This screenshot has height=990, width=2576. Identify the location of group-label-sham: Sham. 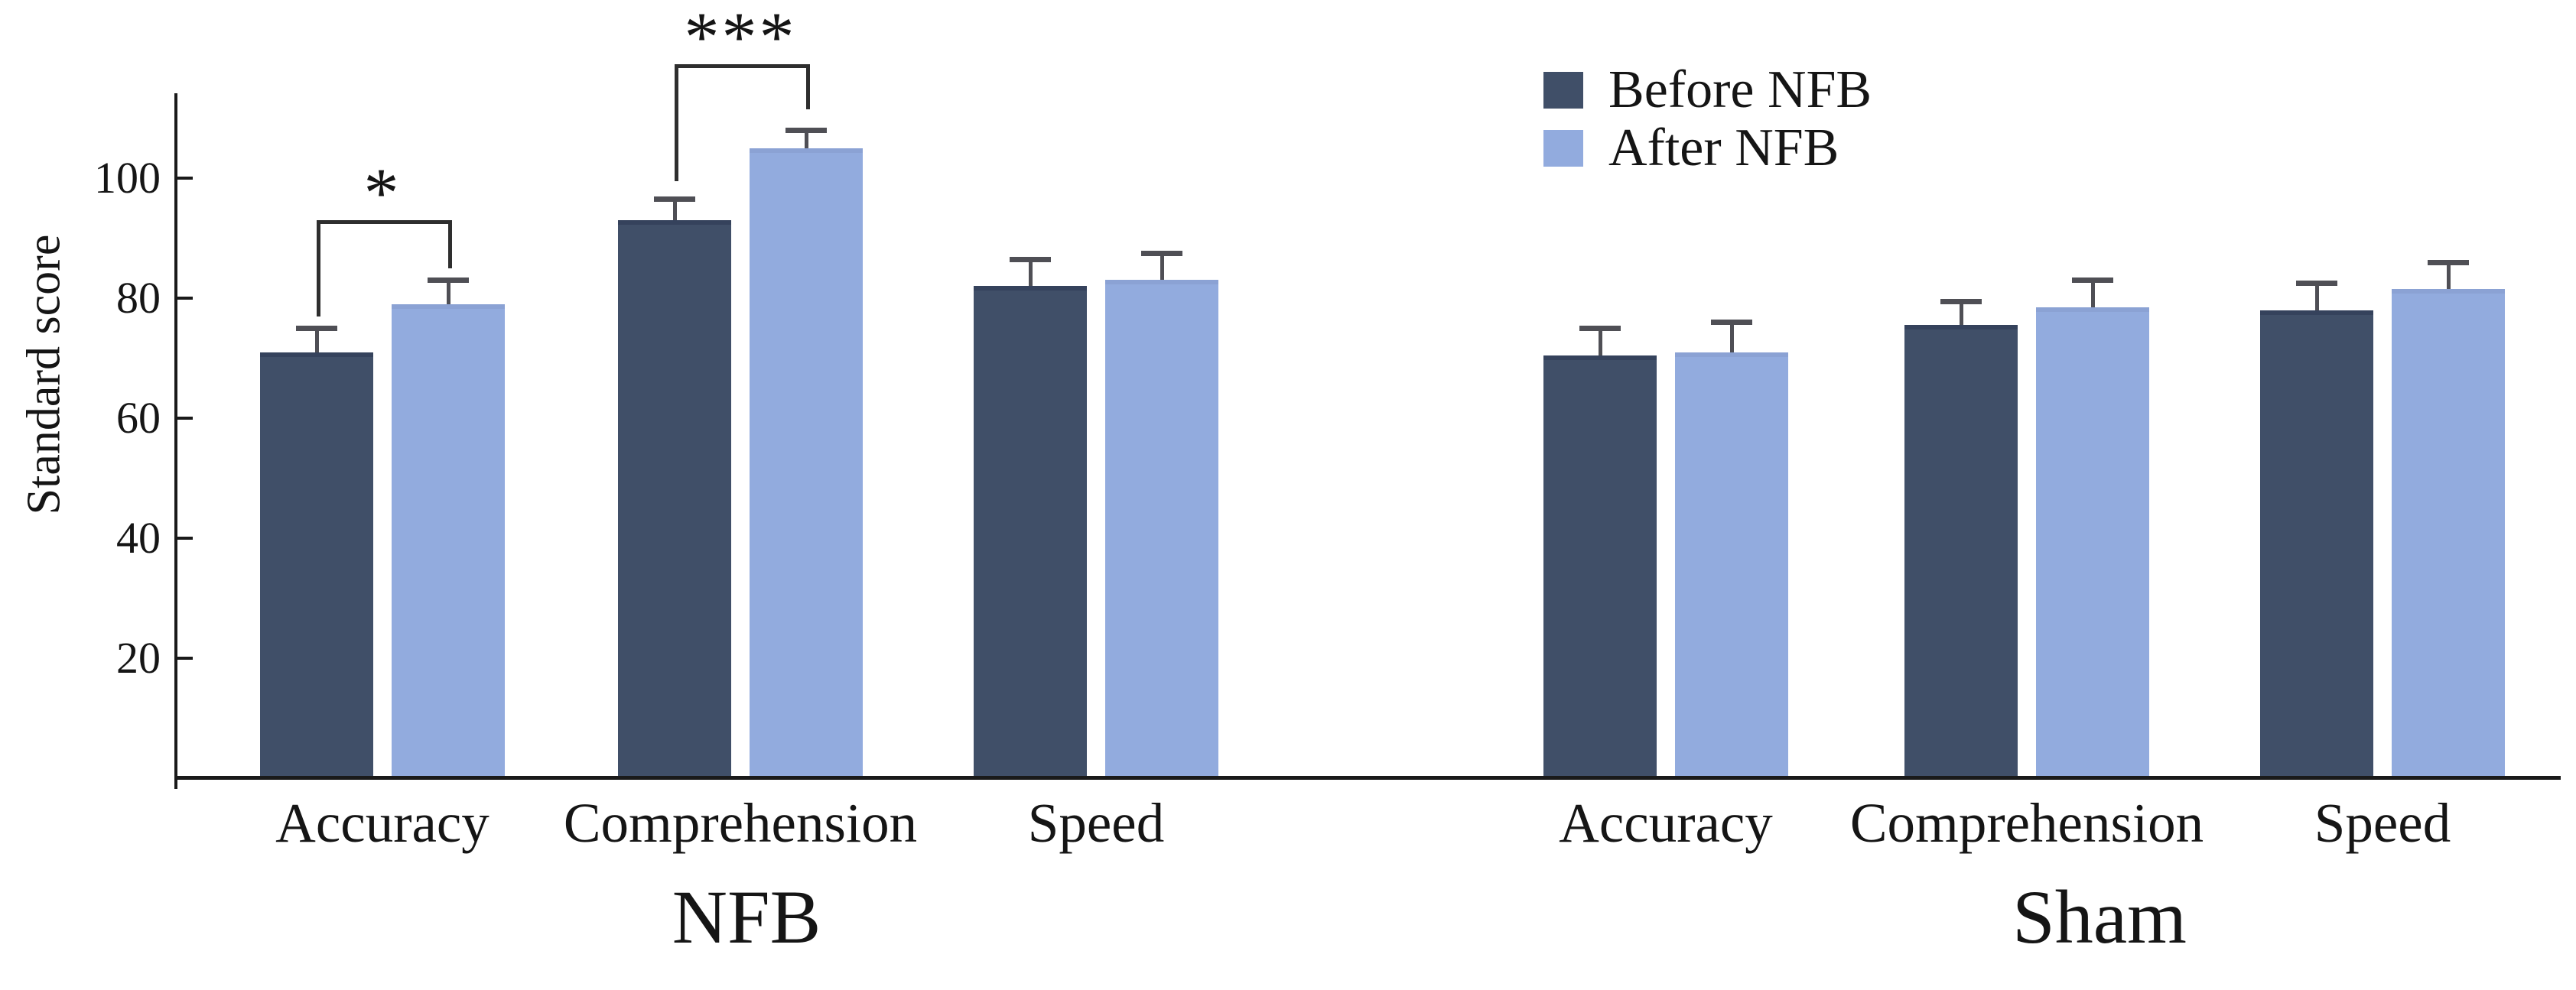
(2099, 917).